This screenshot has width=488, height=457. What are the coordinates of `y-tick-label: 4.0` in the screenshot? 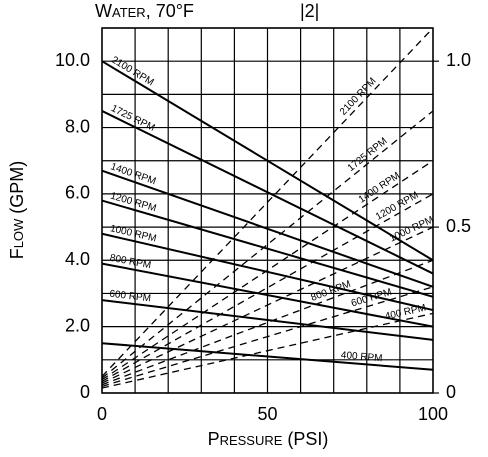 It's located at (77, 259).